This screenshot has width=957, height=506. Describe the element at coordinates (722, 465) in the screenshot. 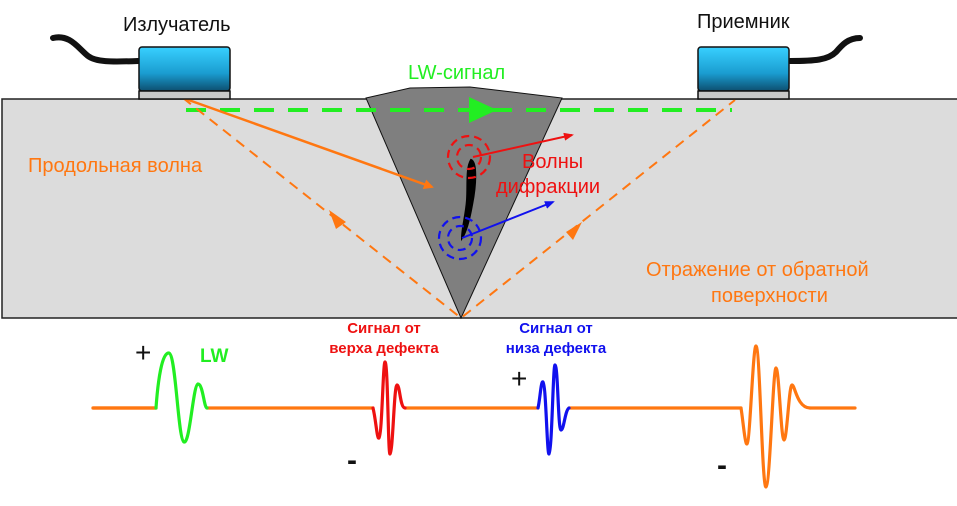

I see `backwall-minus-sign: -` at that location.